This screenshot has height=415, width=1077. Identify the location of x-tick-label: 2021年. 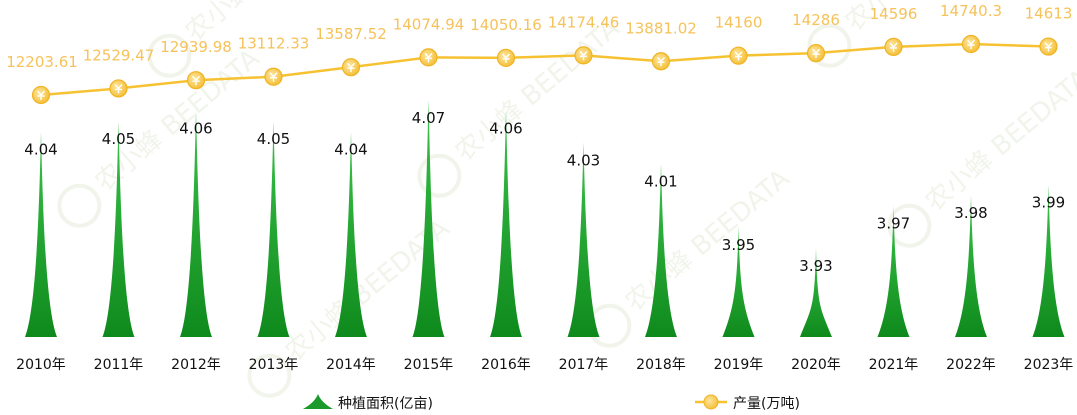
(894, 365).